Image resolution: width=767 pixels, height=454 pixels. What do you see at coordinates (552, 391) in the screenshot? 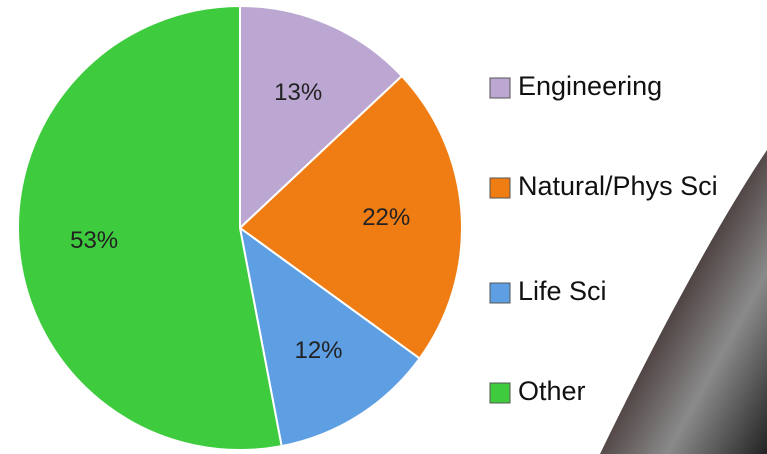
I see `legend-label: Other` at bounding box center [552, 391].